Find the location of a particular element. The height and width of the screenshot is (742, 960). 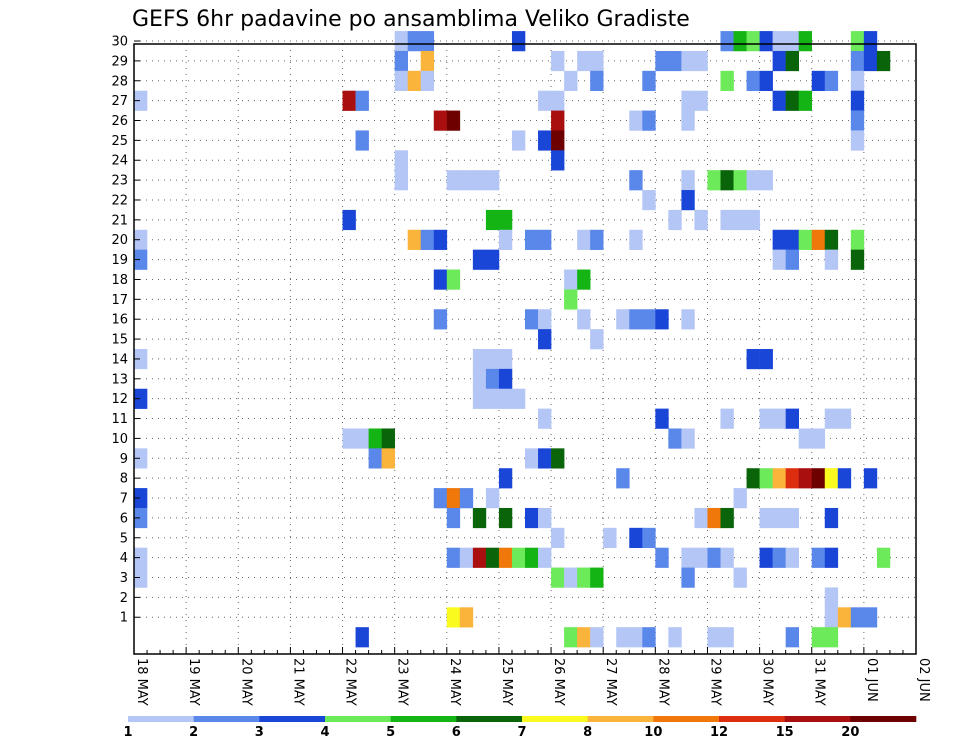

y-tick-label: 29 is located at coordinates (119, 61).